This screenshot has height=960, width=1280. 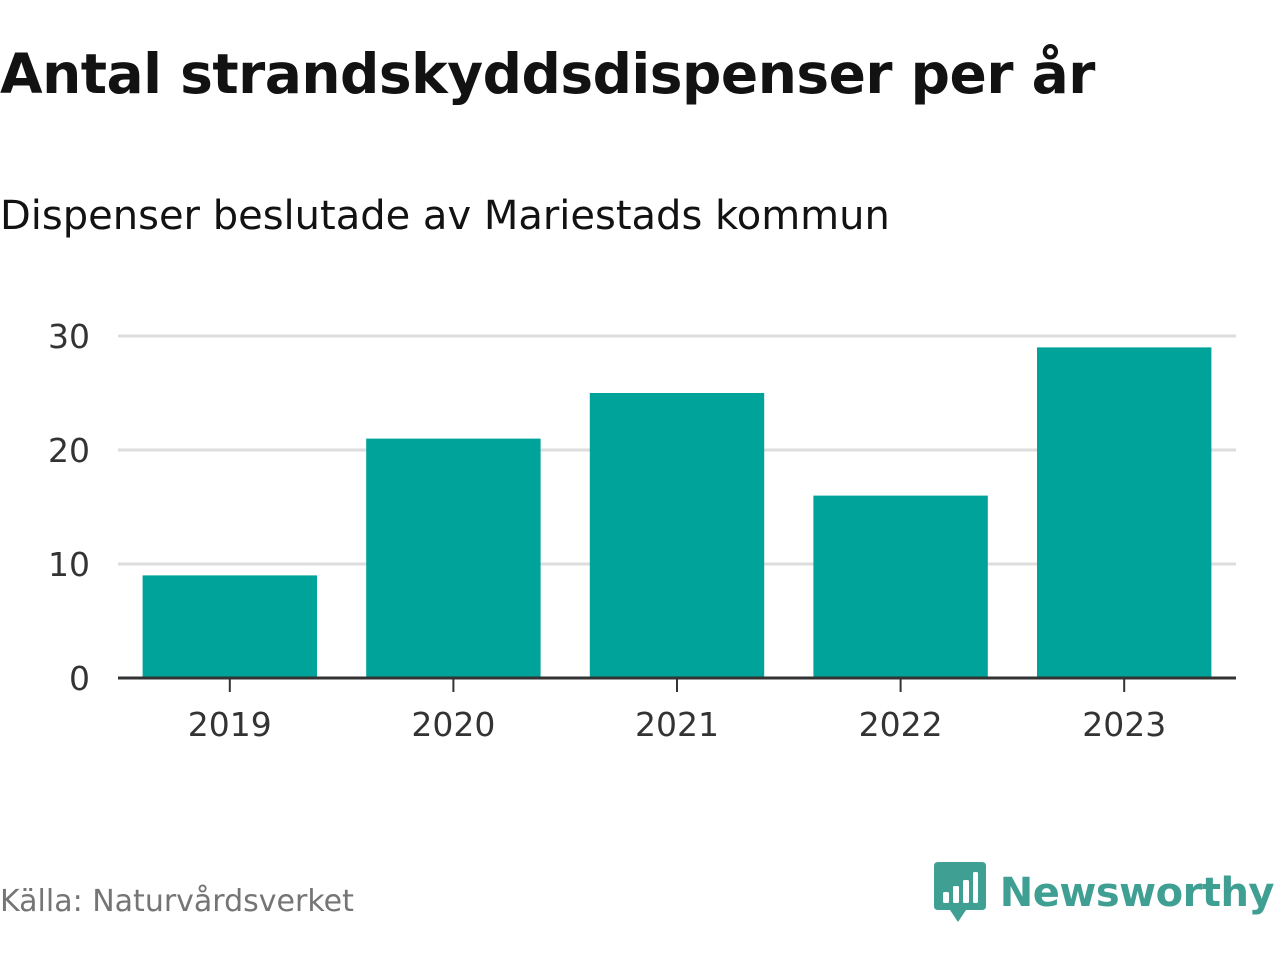 I want to click on x-tick-label: 2023, so click(x=1124, y=724).